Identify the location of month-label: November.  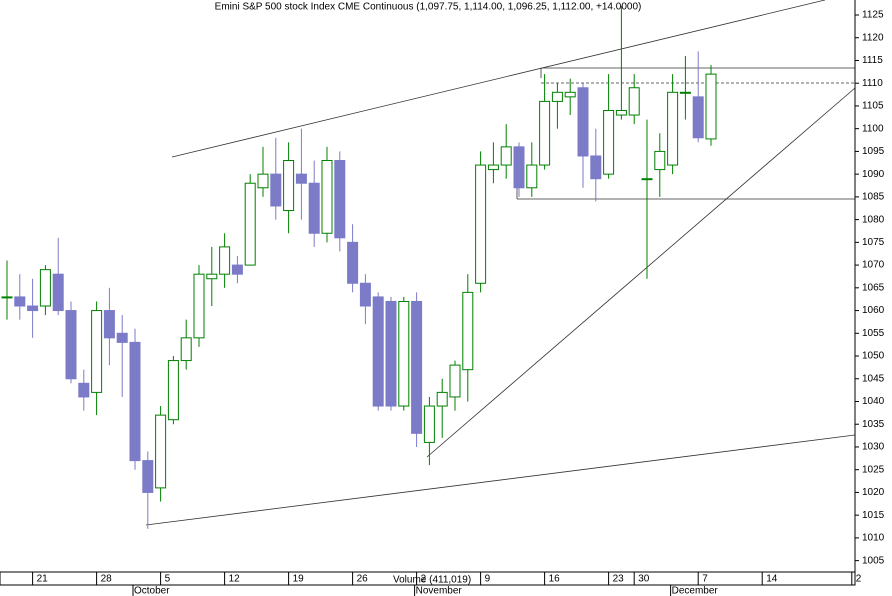
(439, 591).